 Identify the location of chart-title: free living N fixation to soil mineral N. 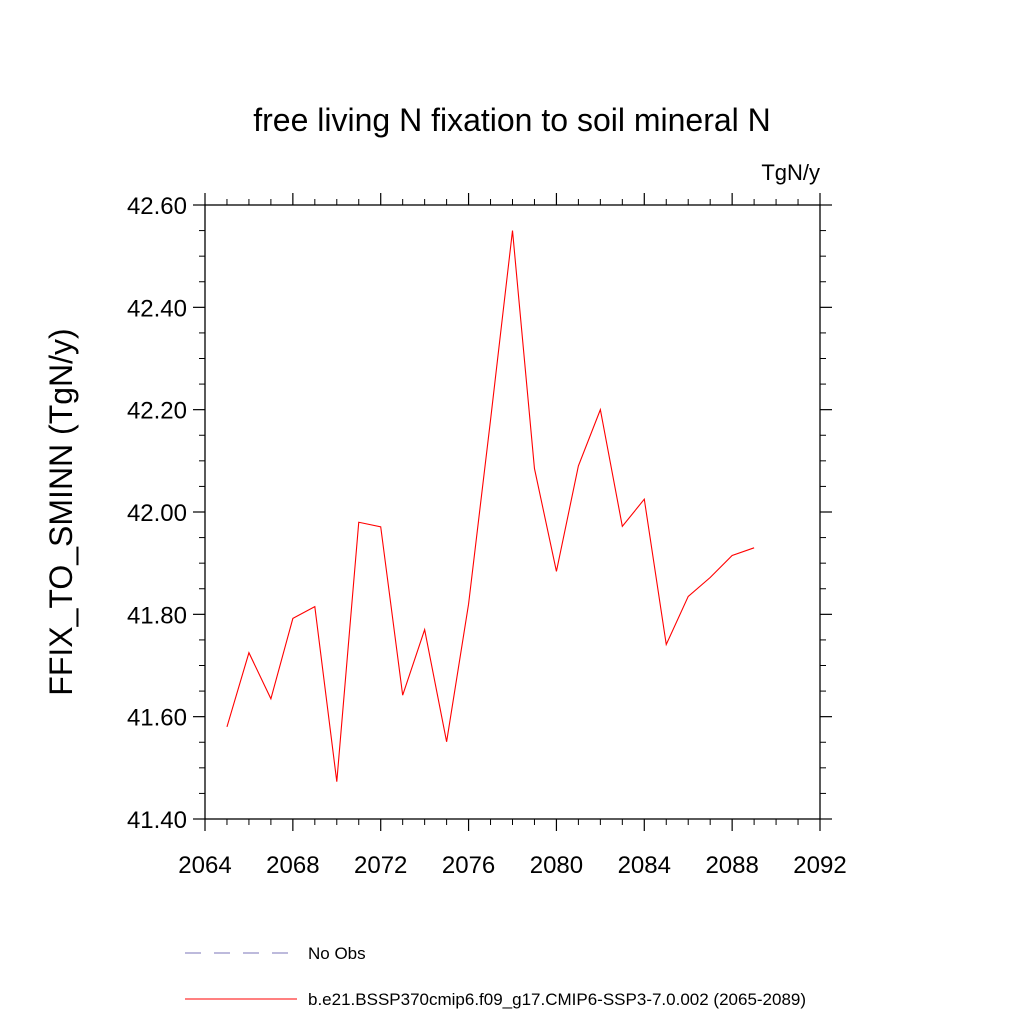
(512, 120).